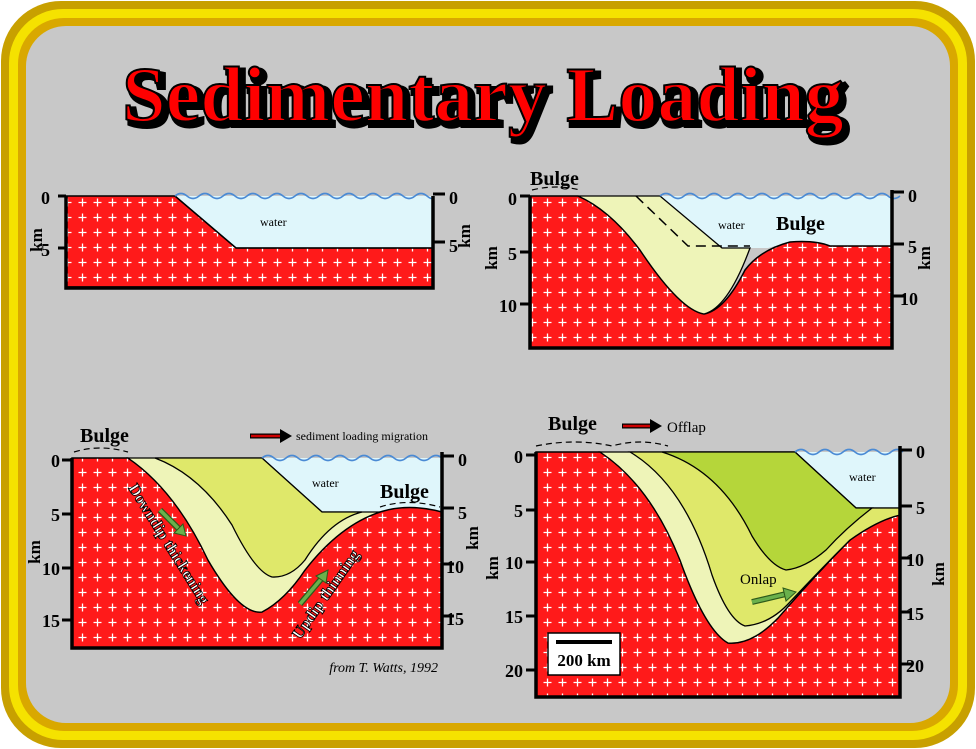 This screenshot has height=749, width=976. Describe the element at coordinates (664, 255) in the screenshot. I see `panel2-sediment` at that location.